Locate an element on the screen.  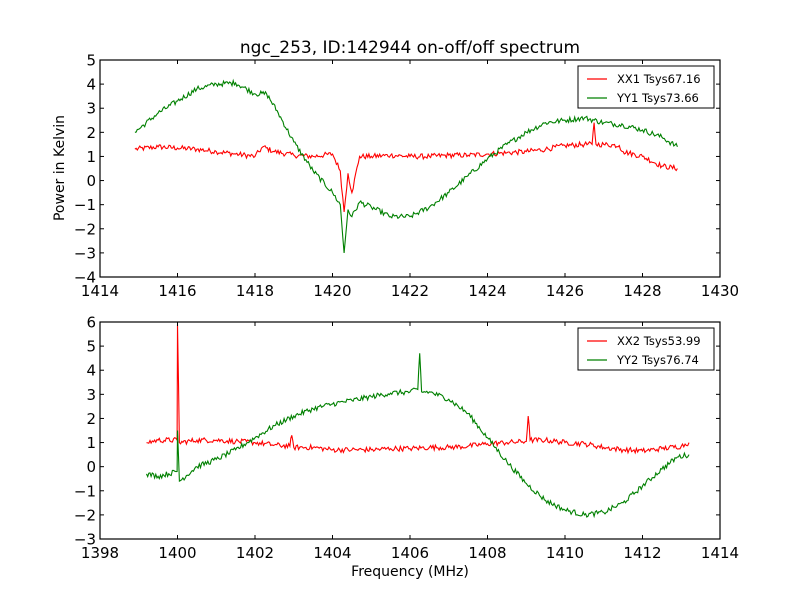
legend: XX1 Tsys67.16 YY1 Tsys73.66 is located at coordinates (646, 87).